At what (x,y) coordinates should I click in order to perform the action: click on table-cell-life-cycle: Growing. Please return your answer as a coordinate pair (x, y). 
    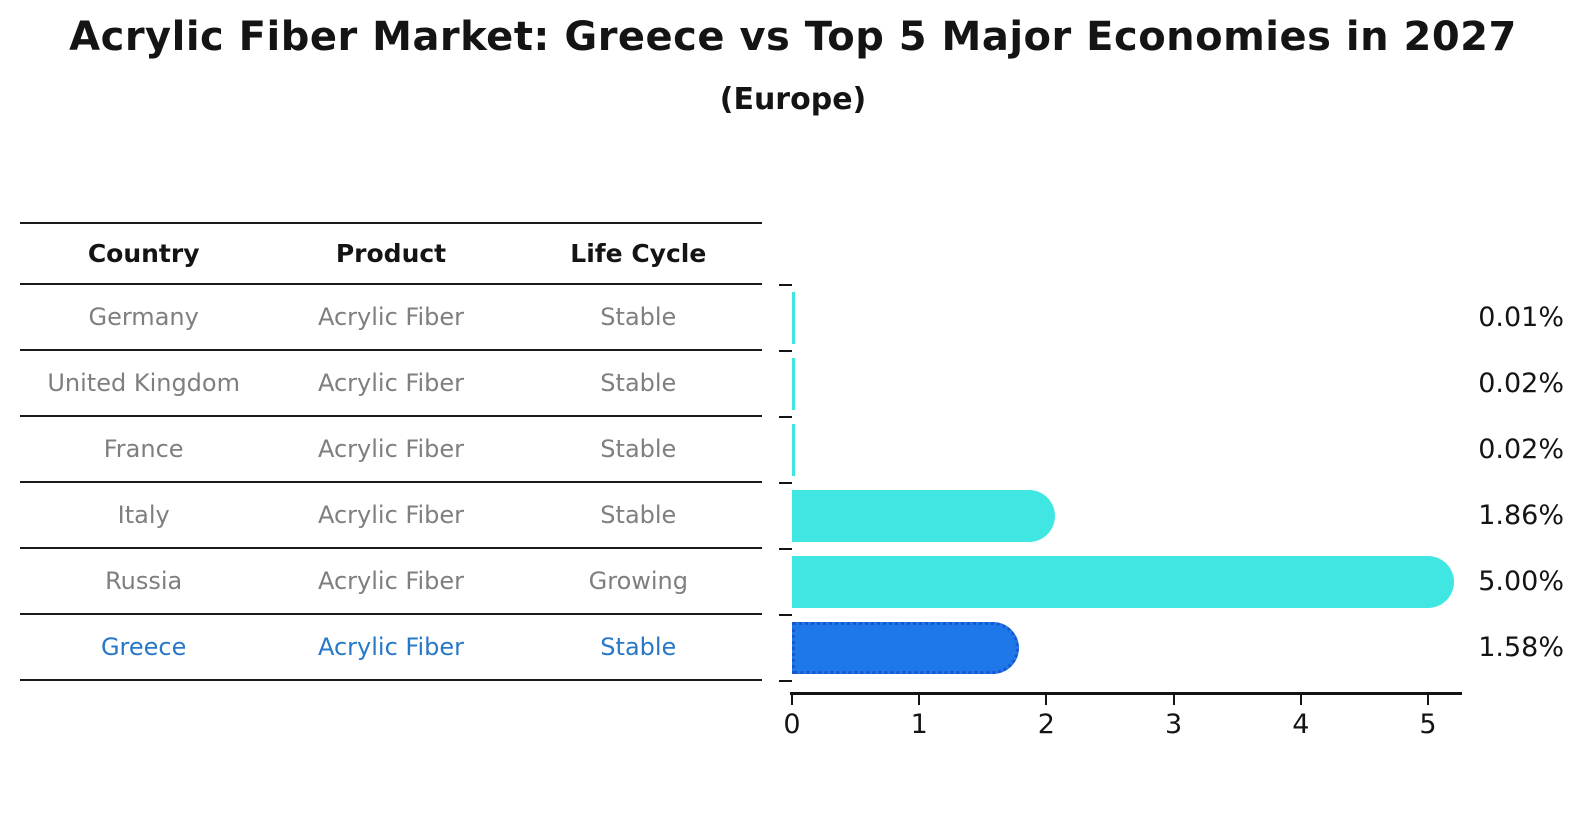
    Looking at the image, I should click on (638, 581).